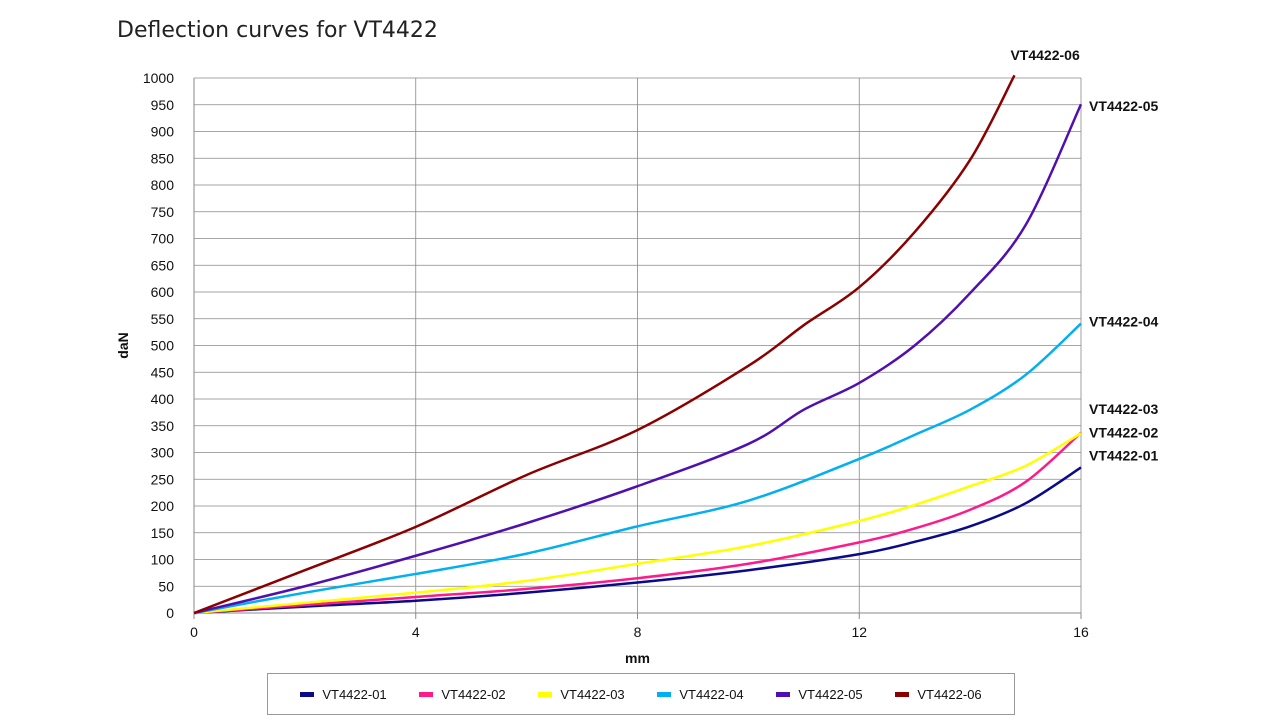 This screenshot has height=720, width=1280. Describe the element at coordinates (637, 658) in the screenshot. I see `x-axis-label: mm` at that location.